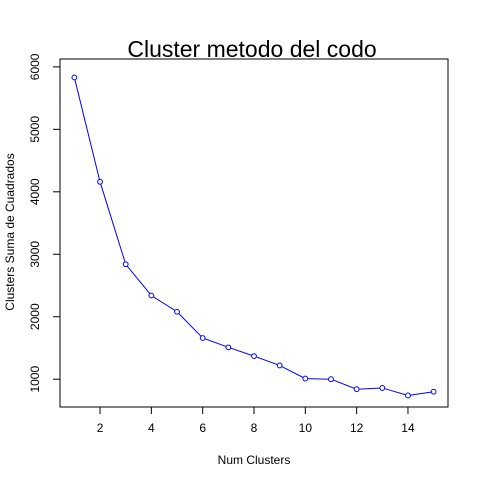 The height and width of the screenshot is (480, 480). What do you see at coordinates (408, 428) in the screenshot?
I see `x-tick-label: 14` at bounding box center [408, 428].